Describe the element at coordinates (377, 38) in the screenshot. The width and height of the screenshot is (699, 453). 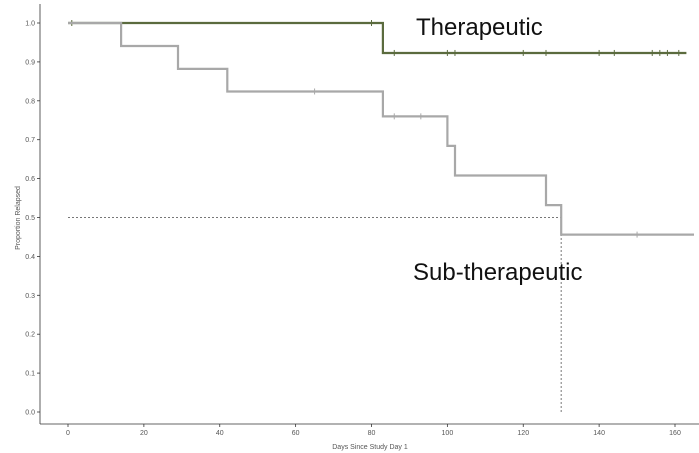
I see `series-line-therapeutic` at that location.